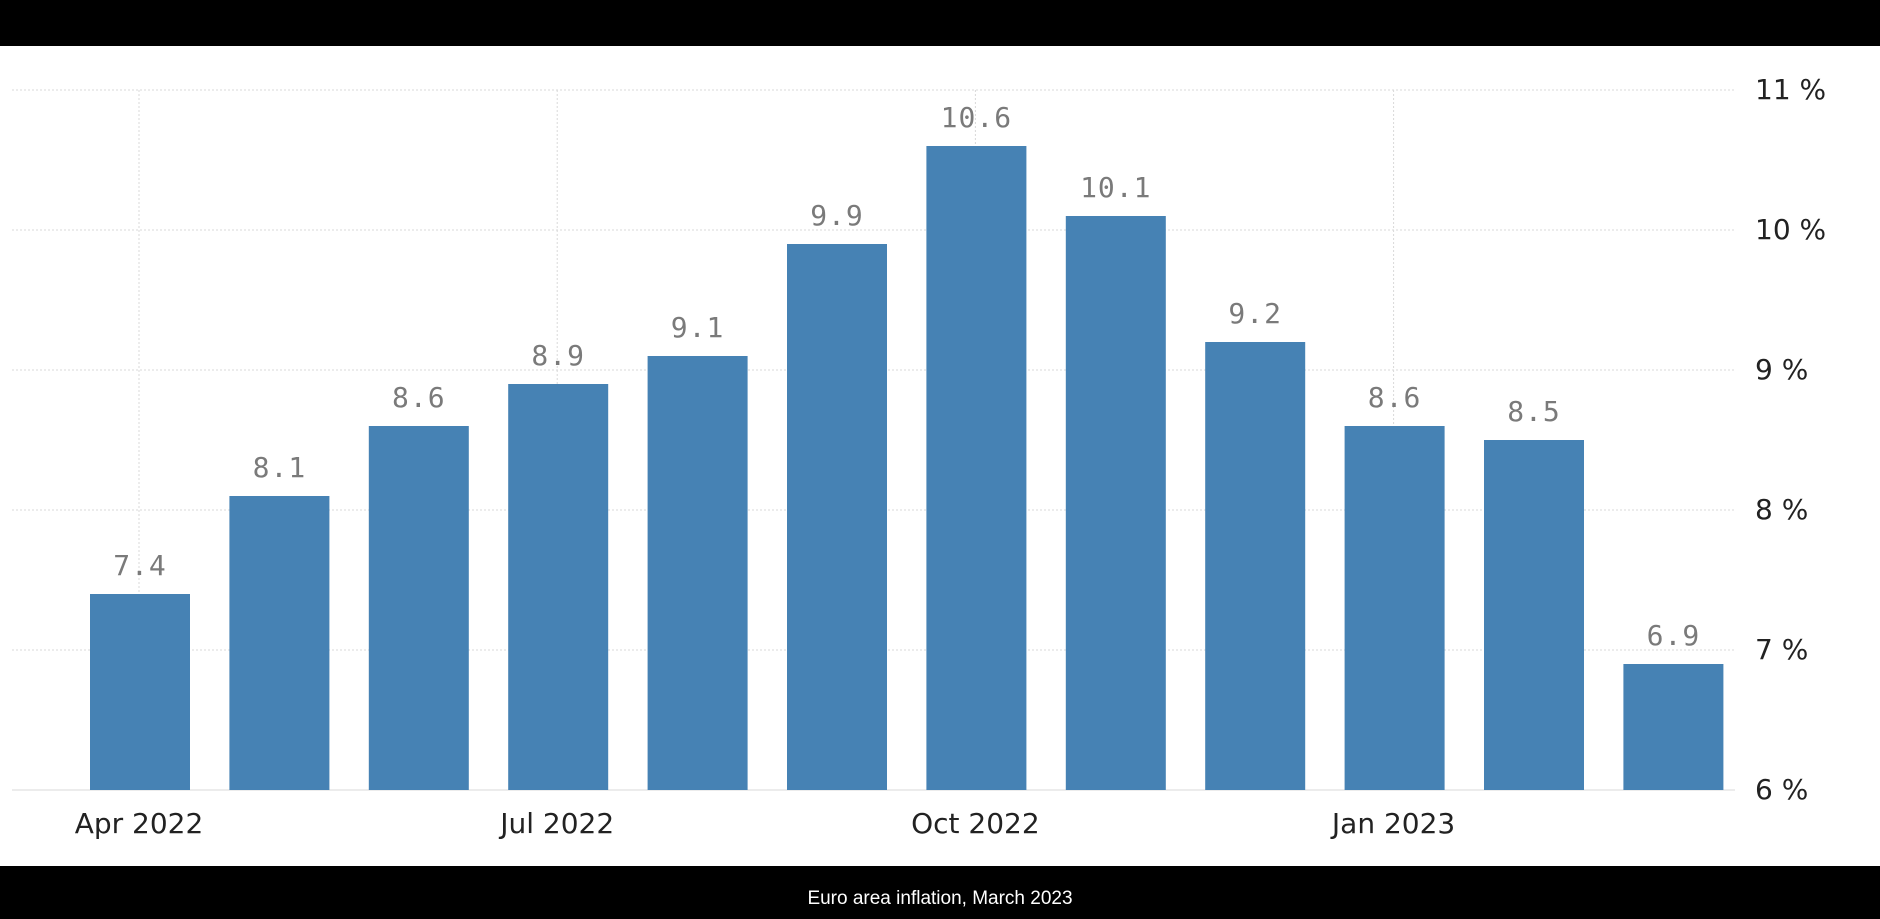  I want to click on value-label: 6.9, so click(1674, 635).